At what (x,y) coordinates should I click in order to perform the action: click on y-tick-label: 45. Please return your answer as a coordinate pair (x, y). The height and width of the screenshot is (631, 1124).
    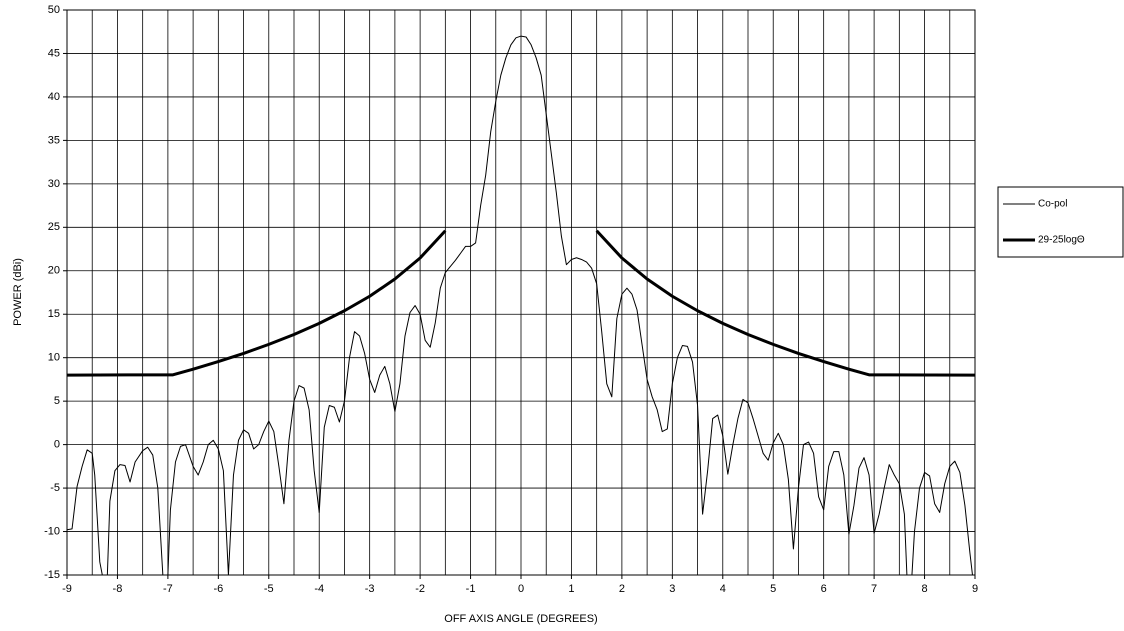
    Looking at the image, I should click on (54, 53).